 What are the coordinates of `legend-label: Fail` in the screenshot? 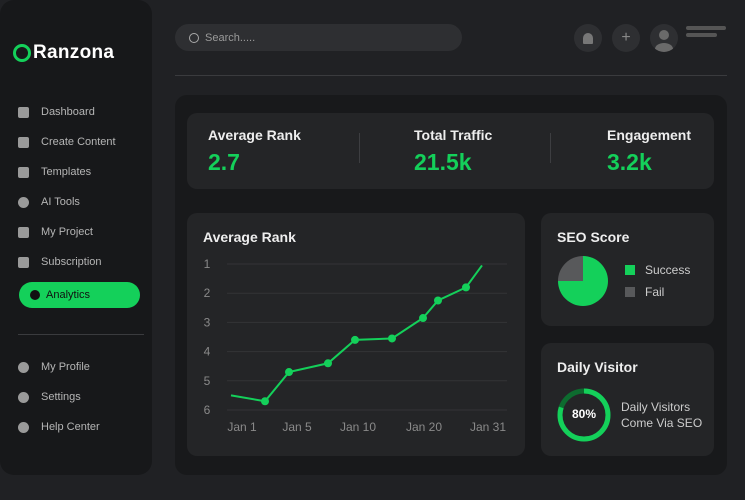 It's located at (655, 292).